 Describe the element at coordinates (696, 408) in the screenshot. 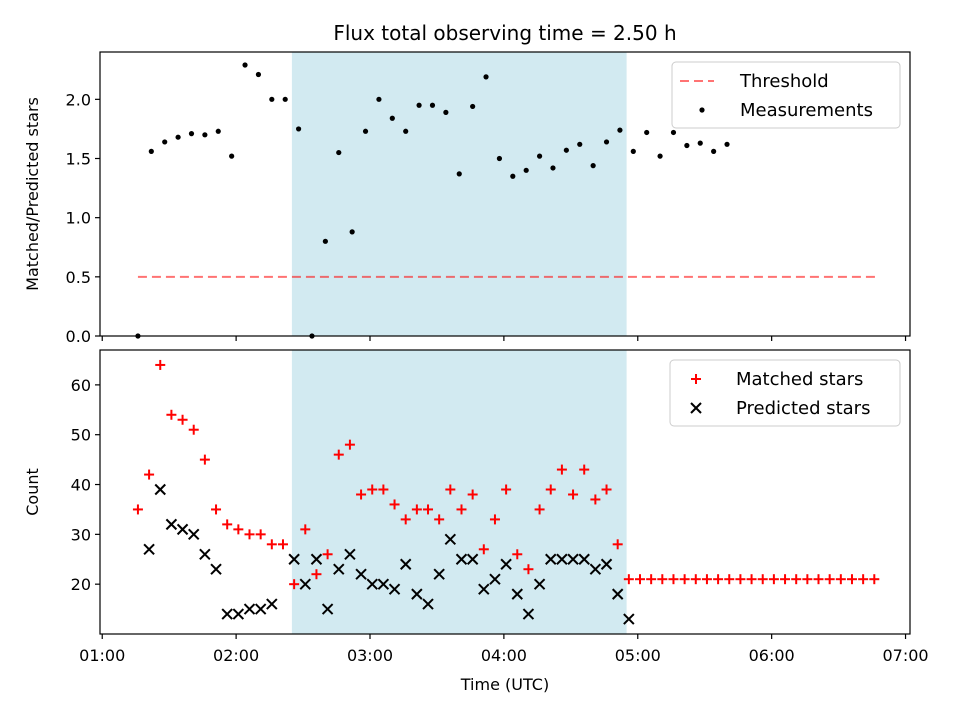

I see `legend-predicted-swatch` at that location.